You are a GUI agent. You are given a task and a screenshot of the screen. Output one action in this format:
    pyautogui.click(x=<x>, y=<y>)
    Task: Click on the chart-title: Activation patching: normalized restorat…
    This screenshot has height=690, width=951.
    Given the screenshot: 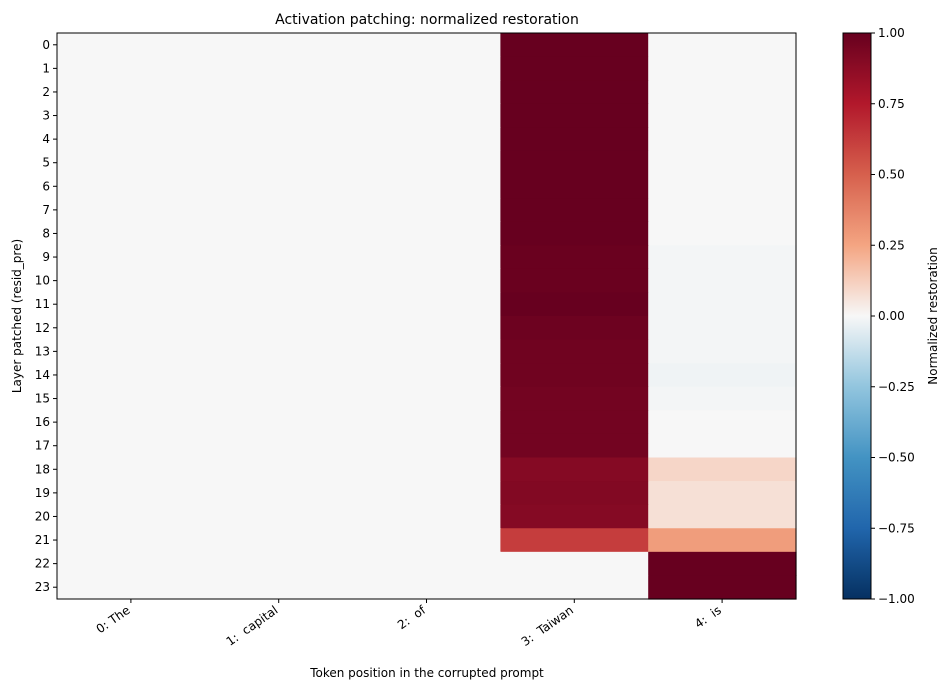 What is the action you would take?
    pyautogui.click(x=427, y=20)
    